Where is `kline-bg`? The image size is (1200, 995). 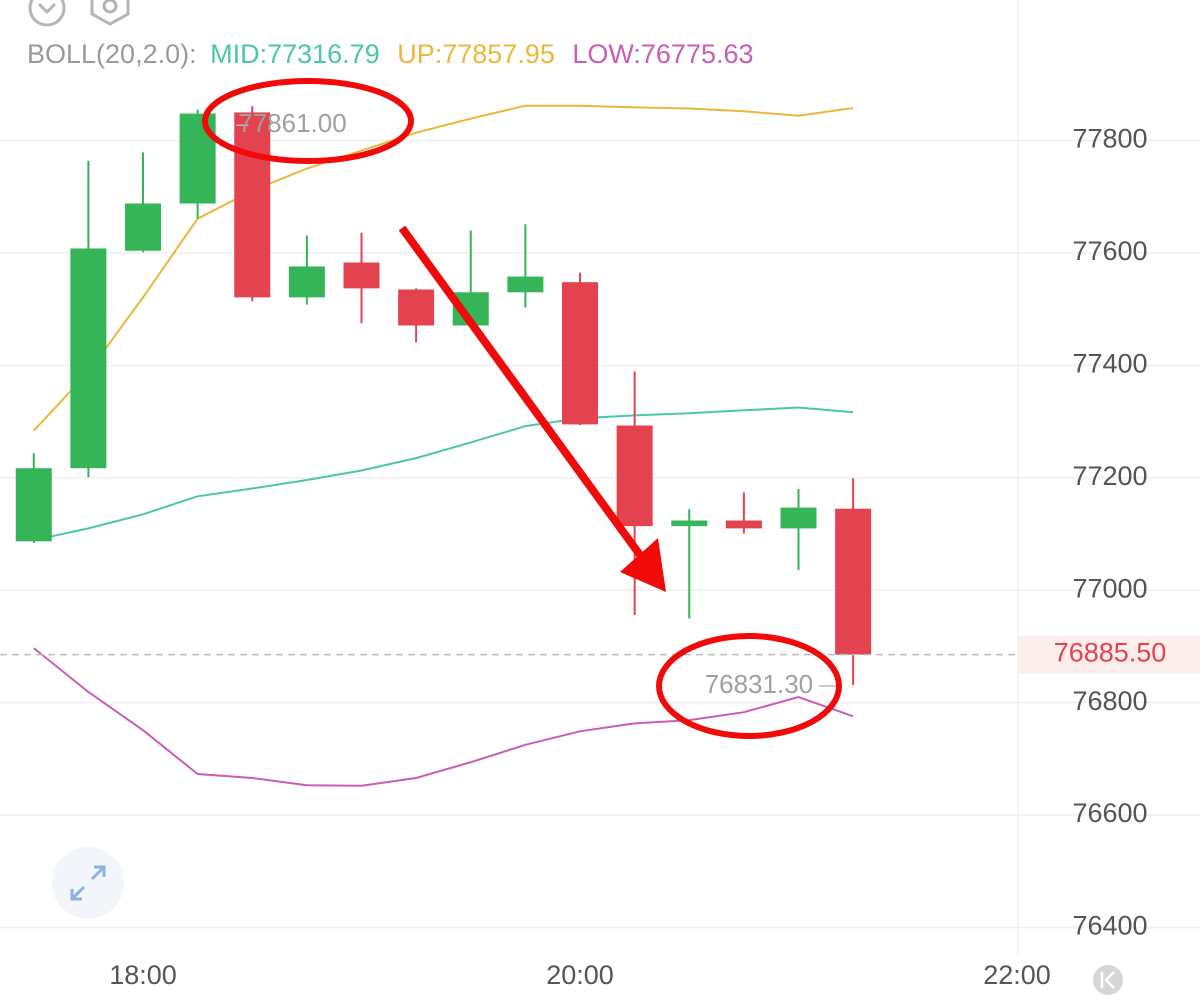 kline-bg is located at coordinates (1108, 980).